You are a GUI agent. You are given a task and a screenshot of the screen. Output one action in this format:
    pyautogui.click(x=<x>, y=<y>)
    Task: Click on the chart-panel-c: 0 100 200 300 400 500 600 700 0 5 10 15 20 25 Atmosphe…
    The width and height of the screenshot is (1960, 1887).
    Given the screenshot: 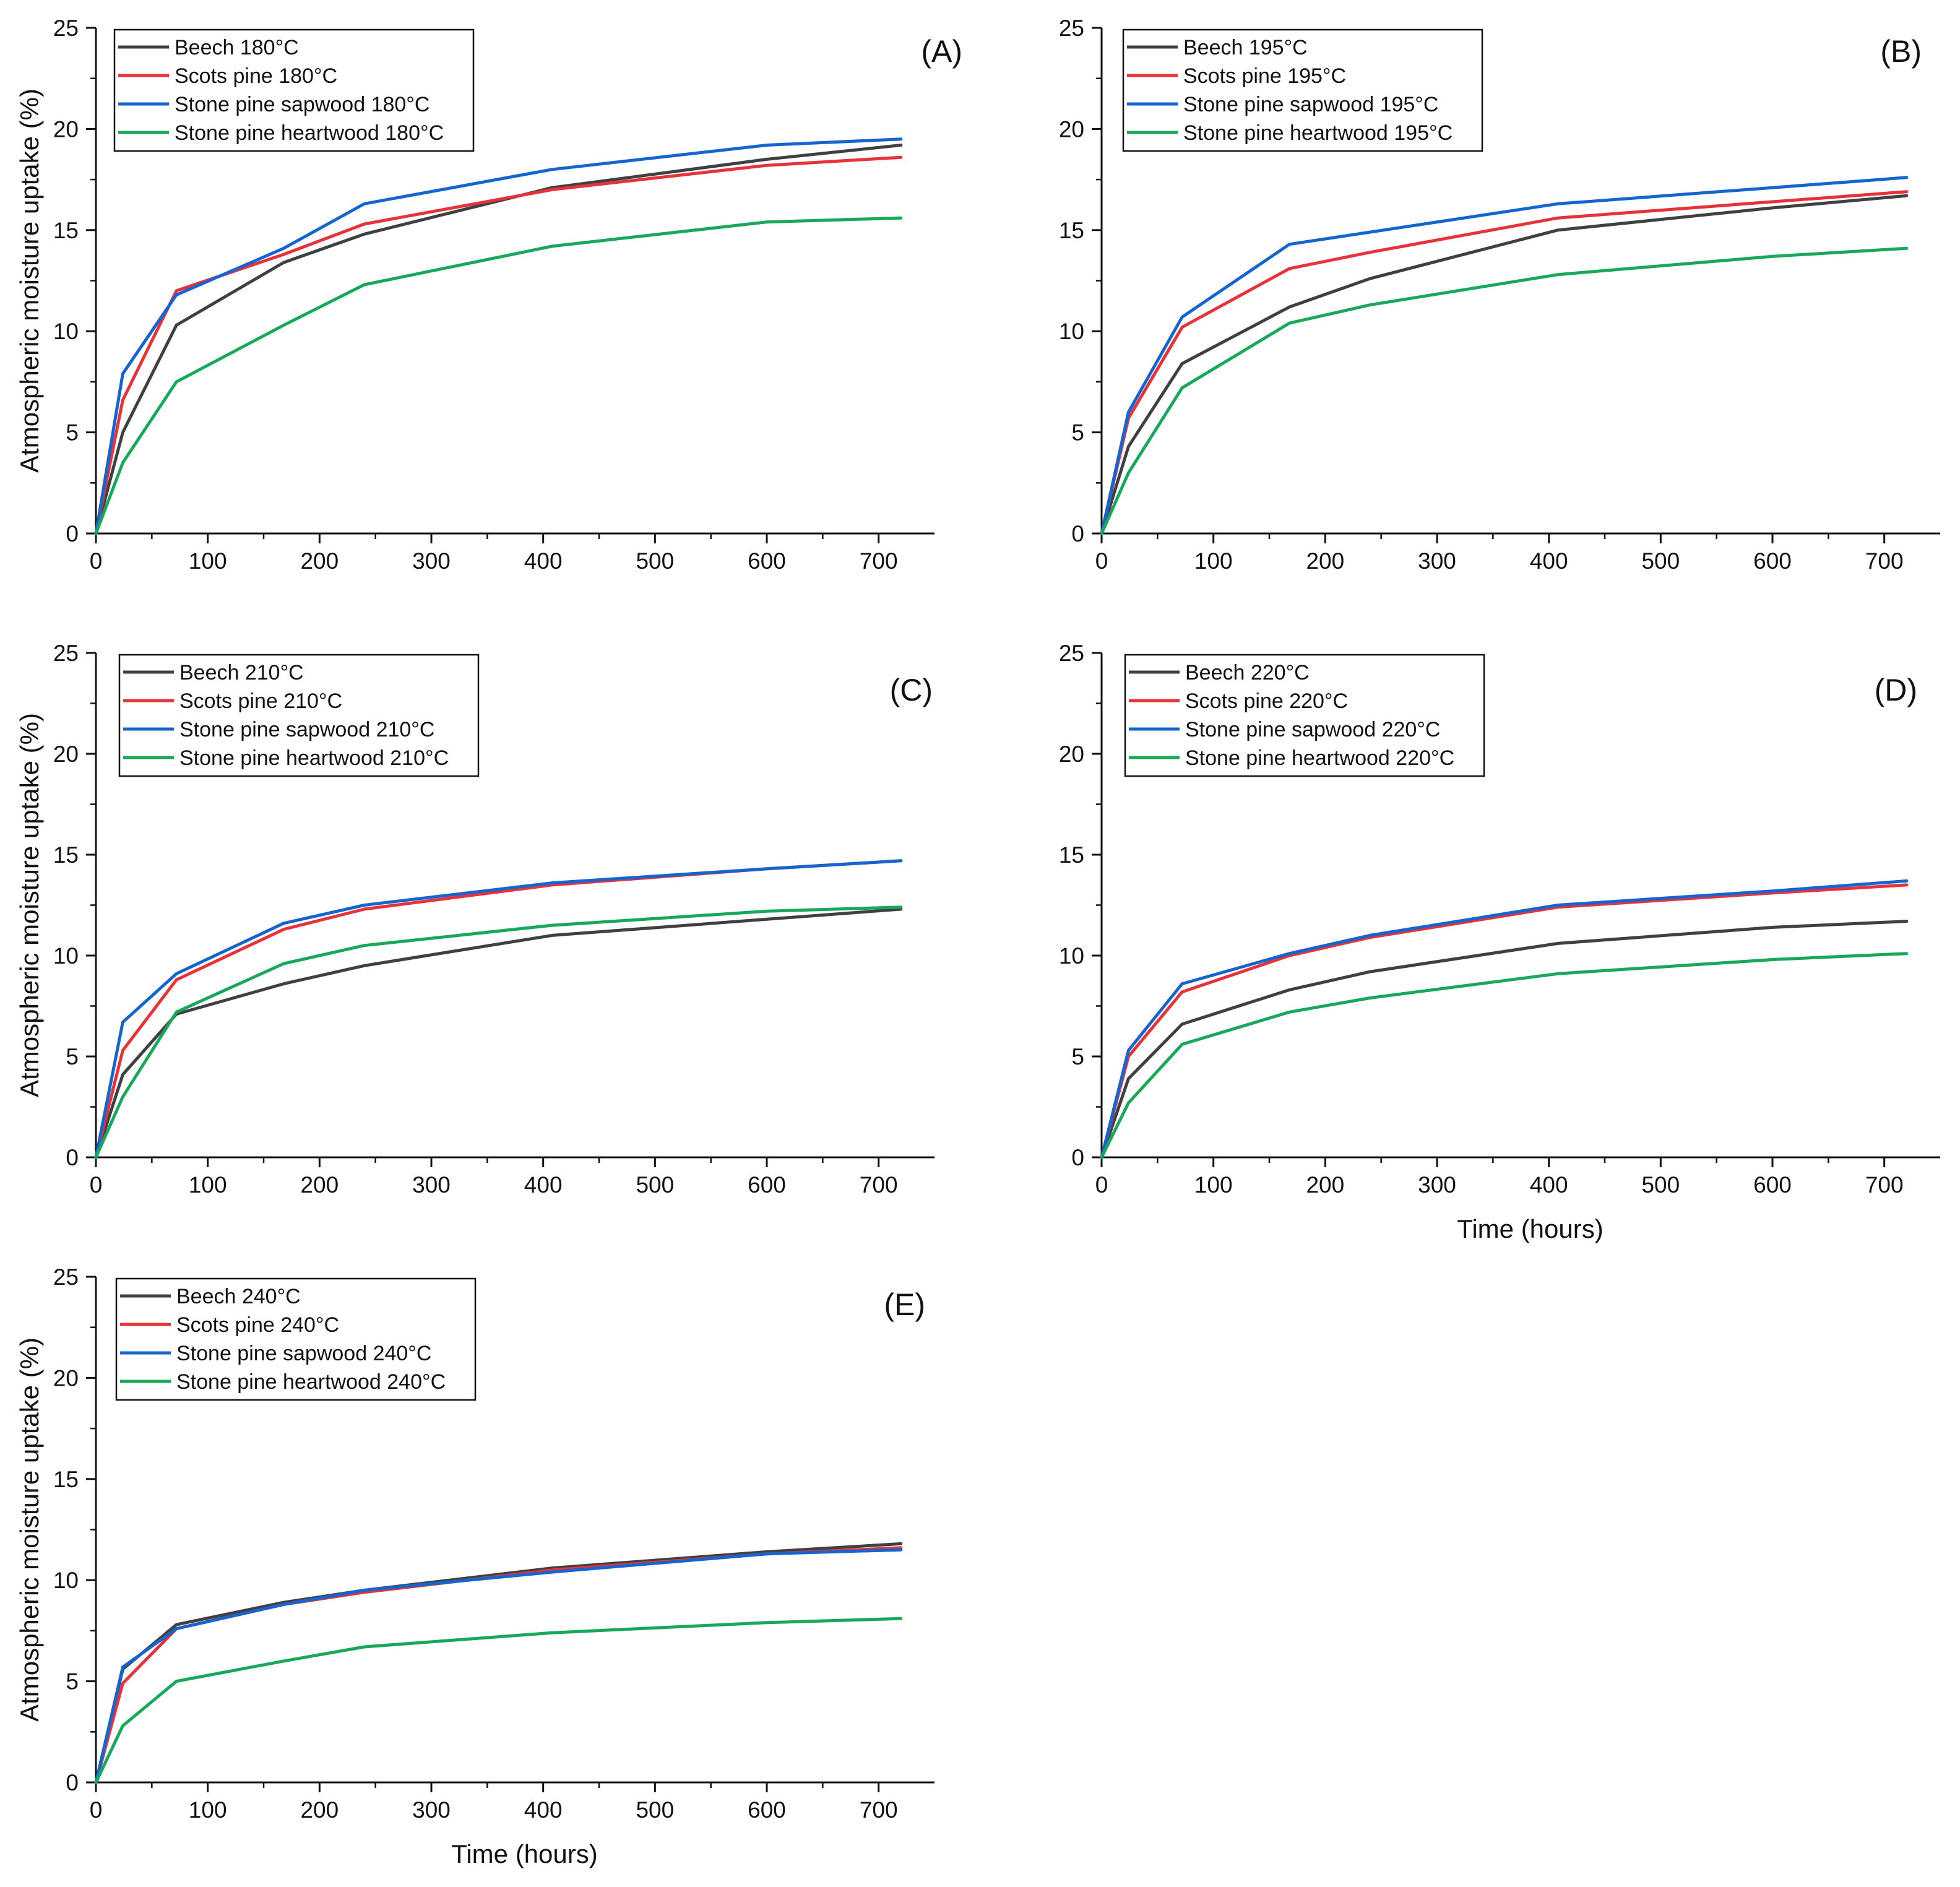 What is the action you would take?
    pyautogui.click(x=475, y=919)
    